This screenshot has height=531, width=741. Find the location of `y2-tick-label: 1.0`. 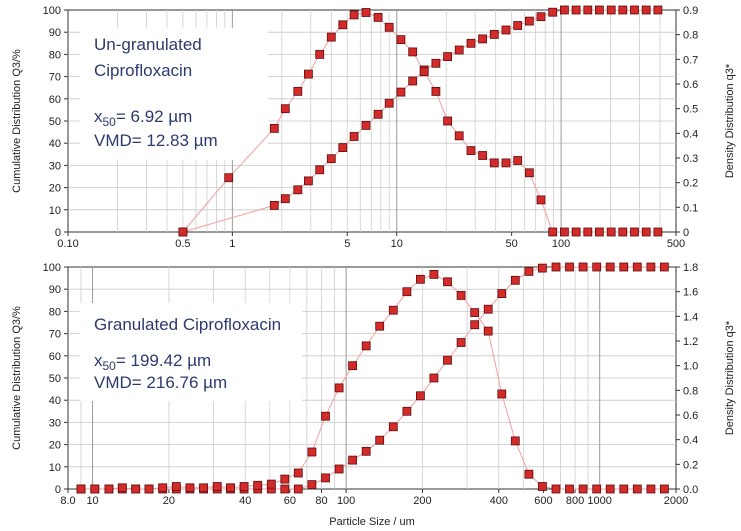

y2-tick-label: 1.0 is located at coordinates (690, 367).